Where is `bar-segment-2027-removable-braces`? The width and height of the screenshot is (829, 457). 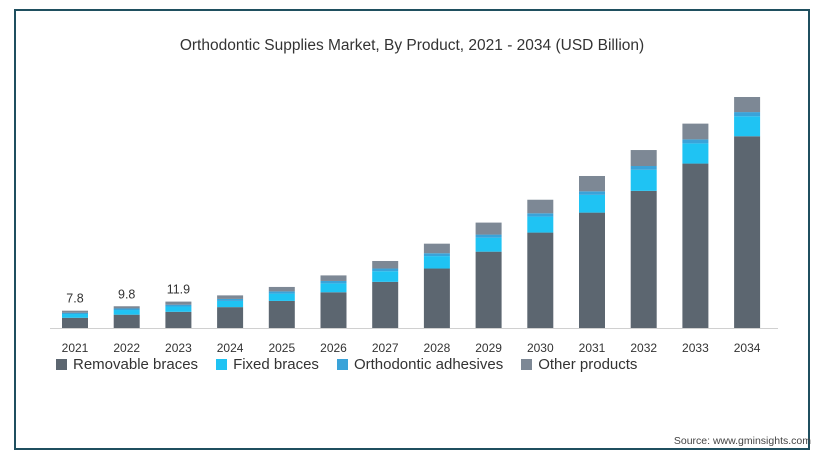 bar-segment-2027-removable-braces is located at coordinates (385, 304).